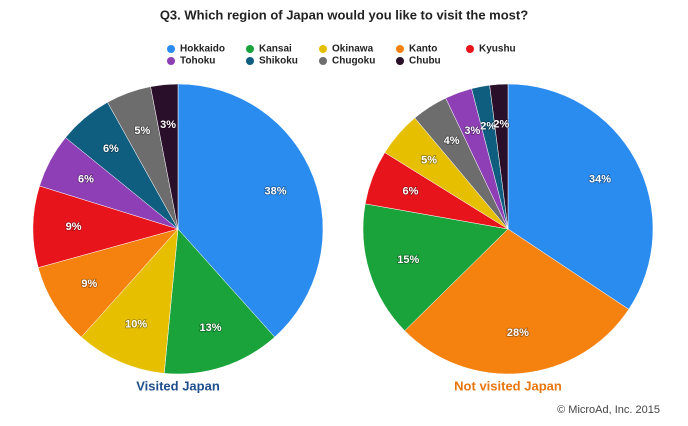 Image resolution: width=688 pixels, height=426 pixels. I want to click on legend-label: Kansai, so click(275, 49).